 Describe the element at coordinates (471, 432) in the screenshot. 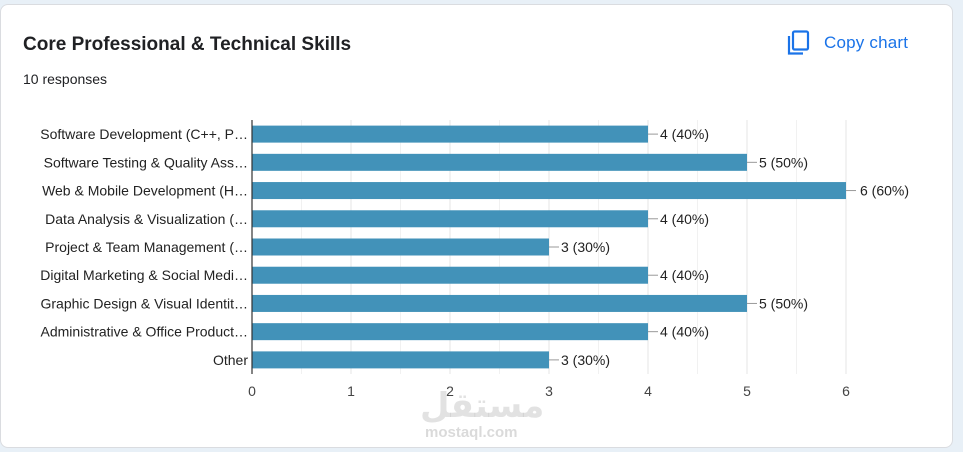

I see `watermark-text: mostaql.com` at that location.